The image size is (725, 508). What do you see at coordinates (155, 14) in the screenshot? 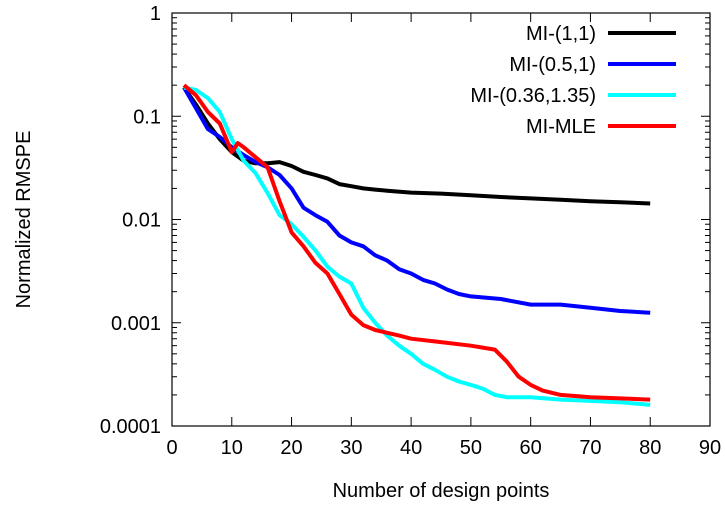
I see `y-tick-label: 1` at bounding box center [155, 14].